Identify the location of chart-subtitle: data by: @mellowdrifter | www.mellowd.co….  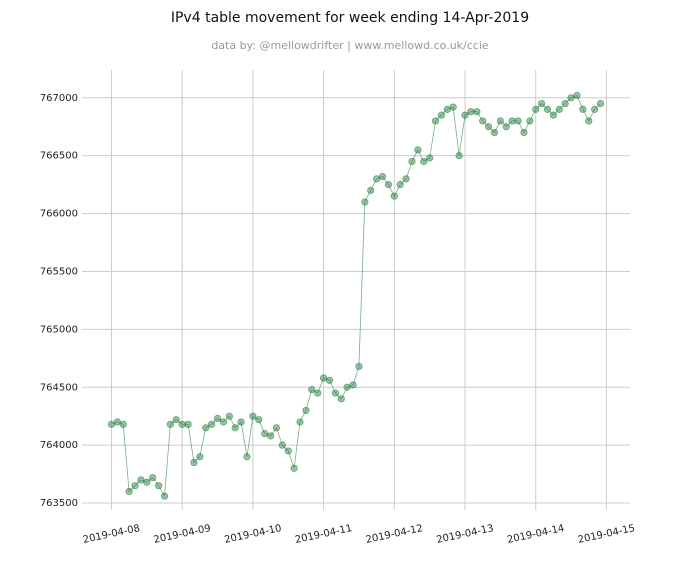
(350, 45).